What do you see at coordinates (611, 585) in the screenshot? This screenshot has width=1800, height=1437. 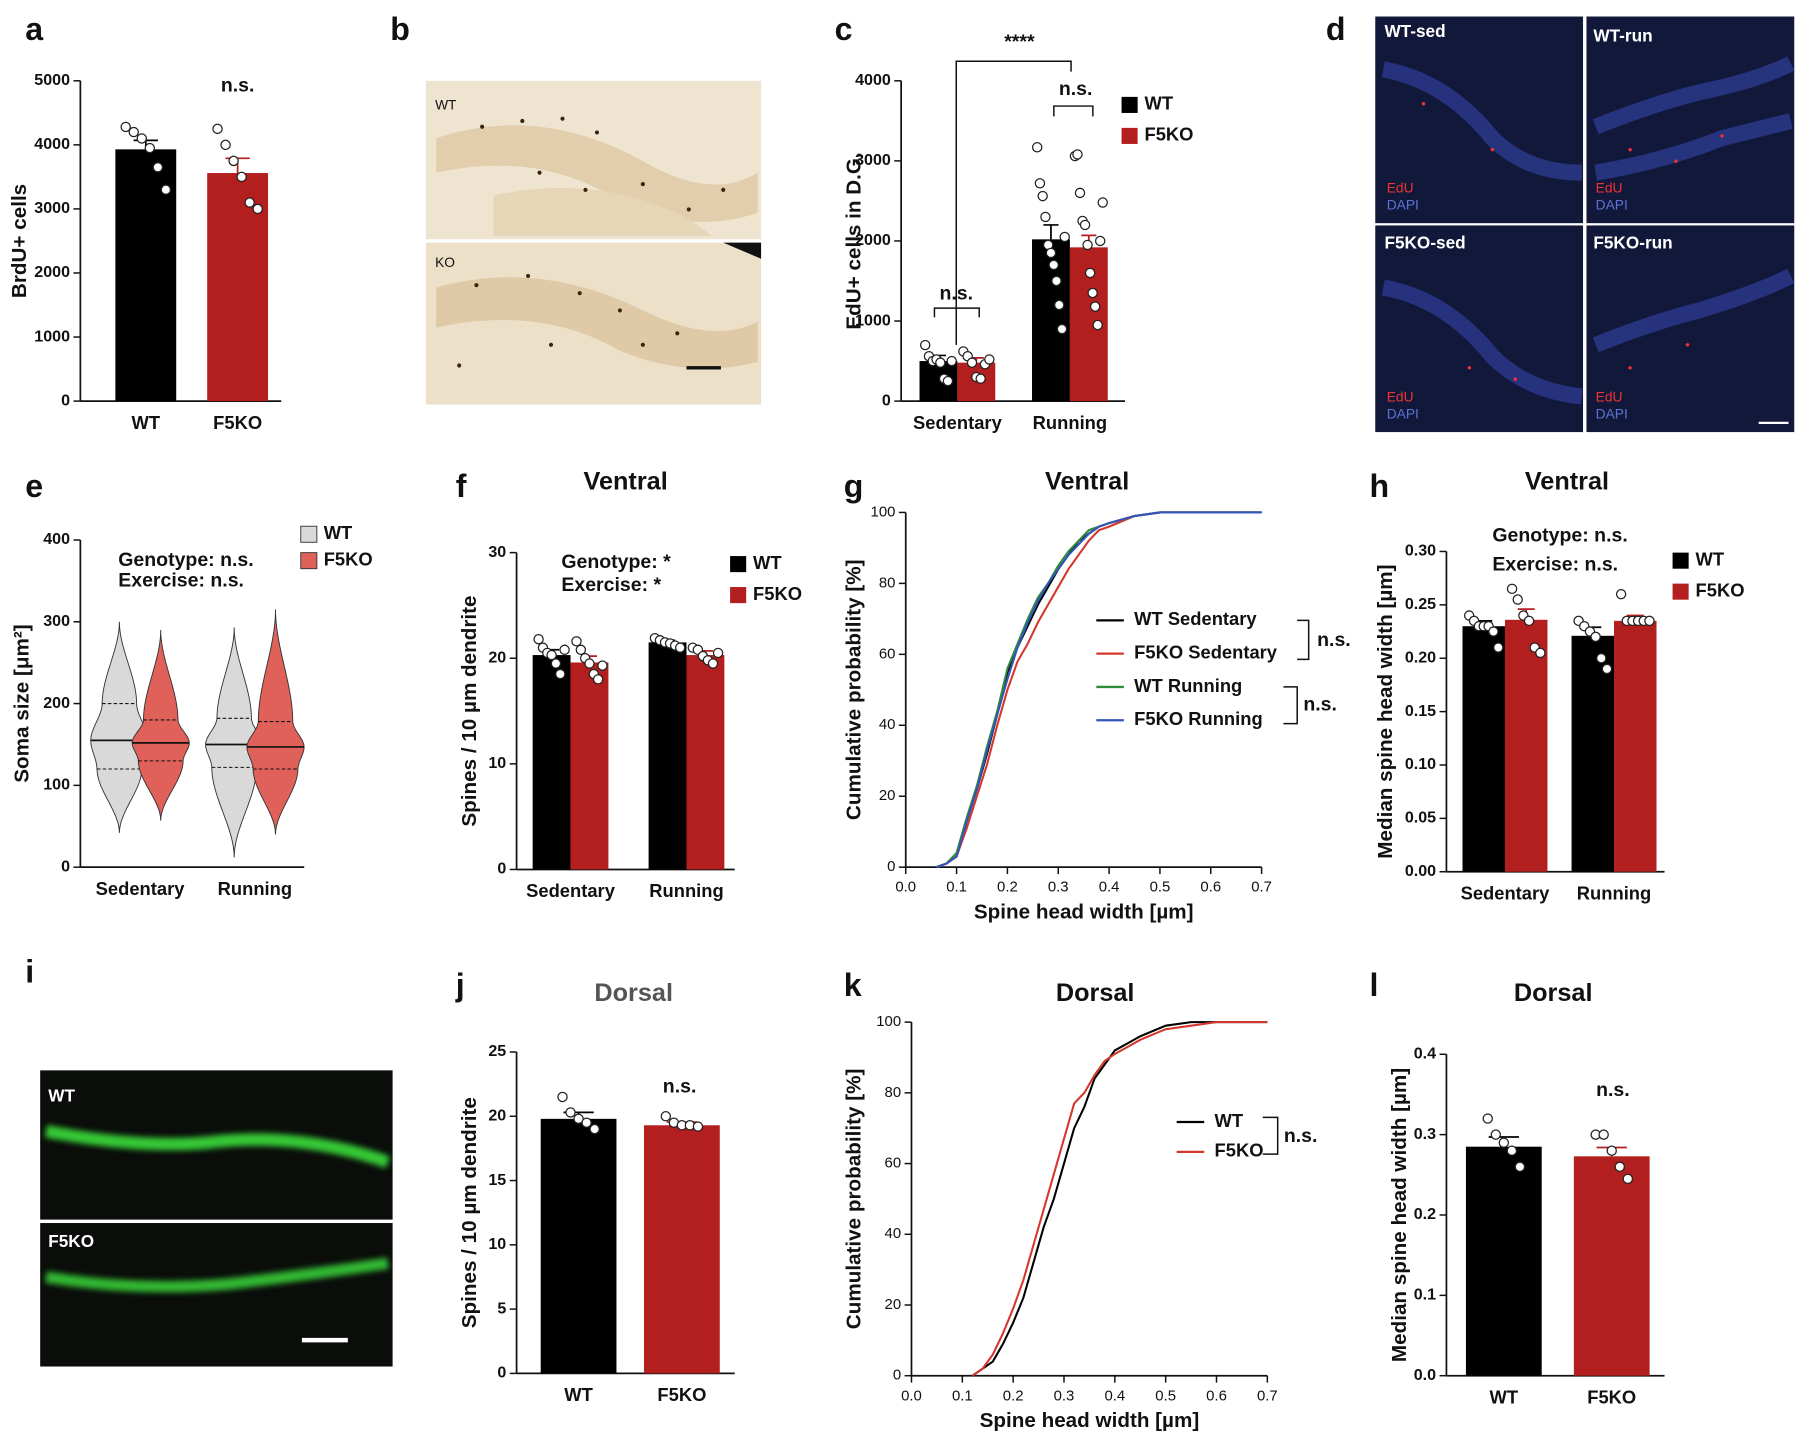 I see `annotation: Exercise: *` at bounding box center [611, 585].